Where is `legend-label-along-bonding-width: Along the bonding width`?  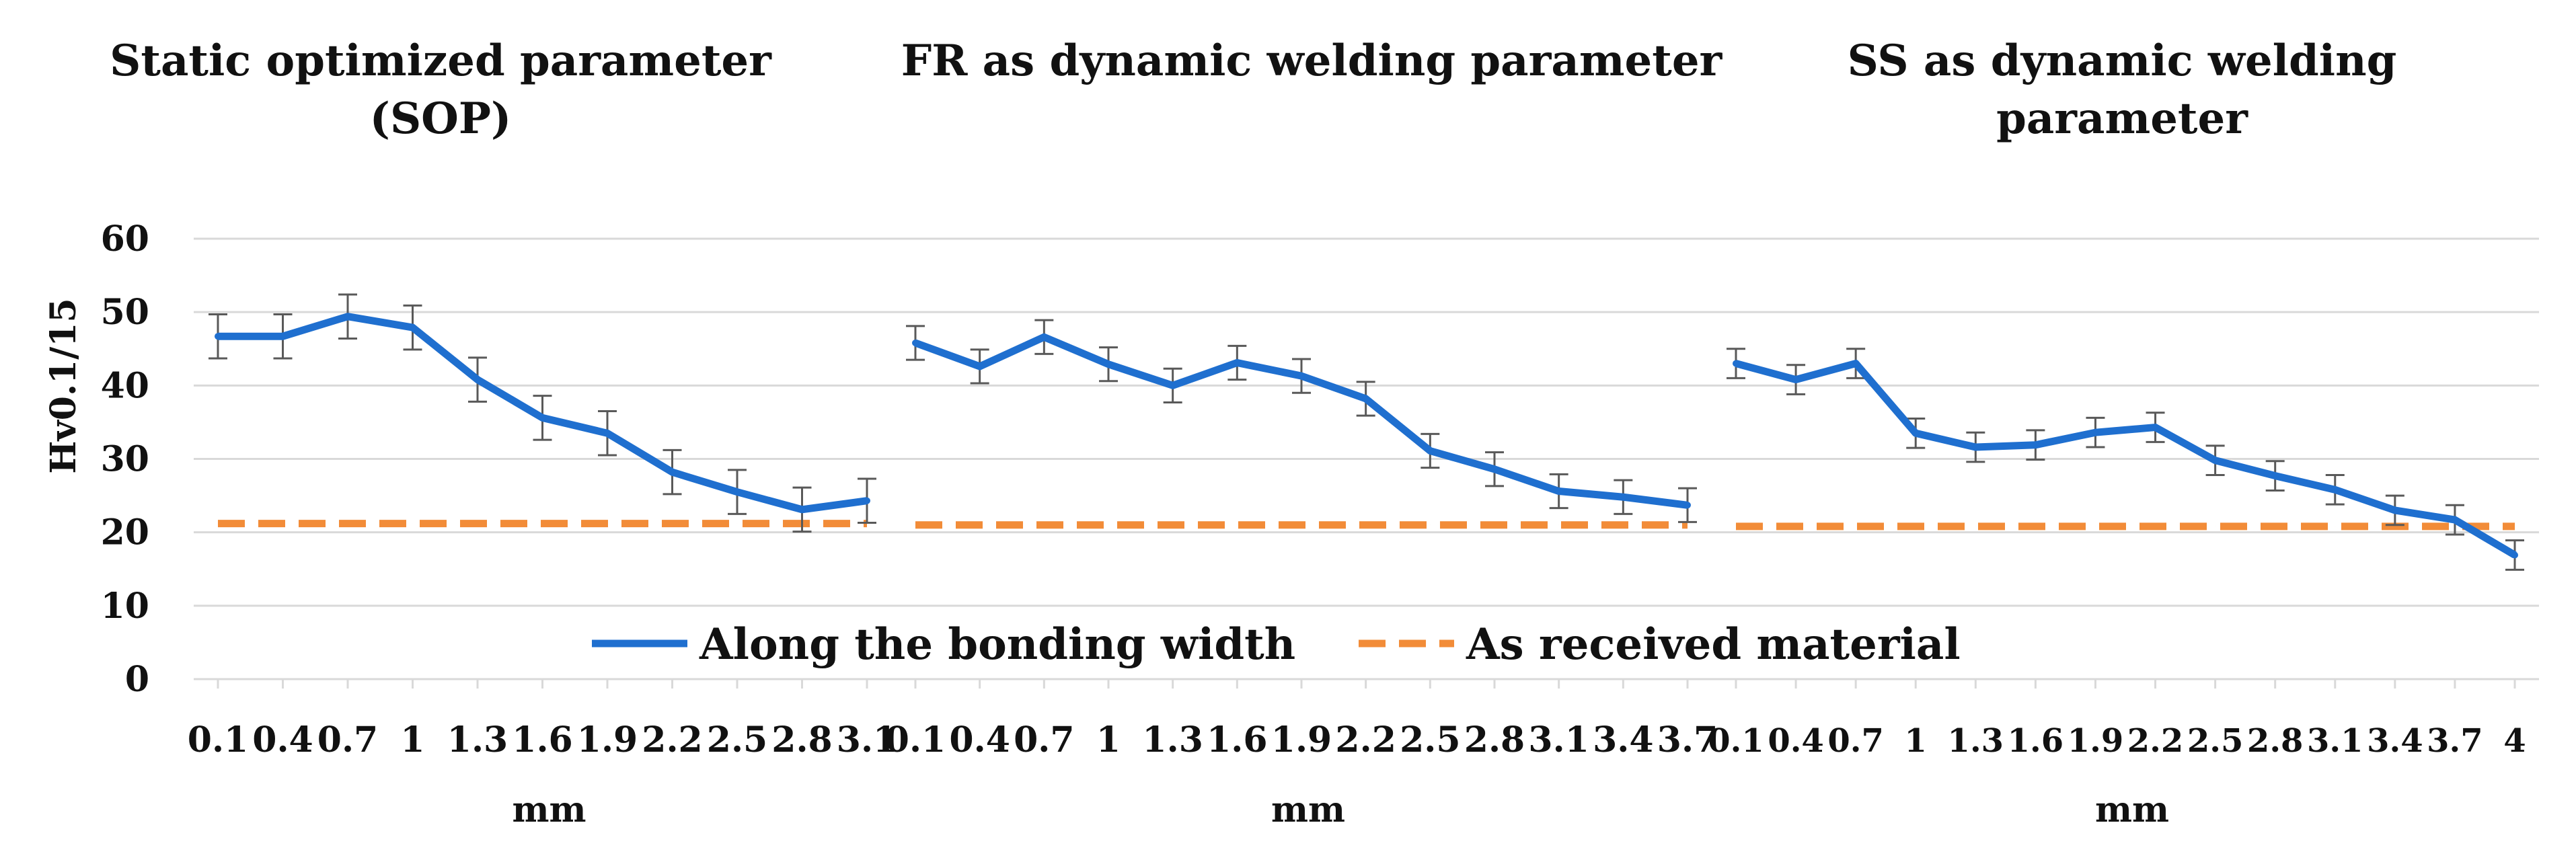
legend-label-along-bonding-width: Along the bonding width is located at coordinates (997, 644).